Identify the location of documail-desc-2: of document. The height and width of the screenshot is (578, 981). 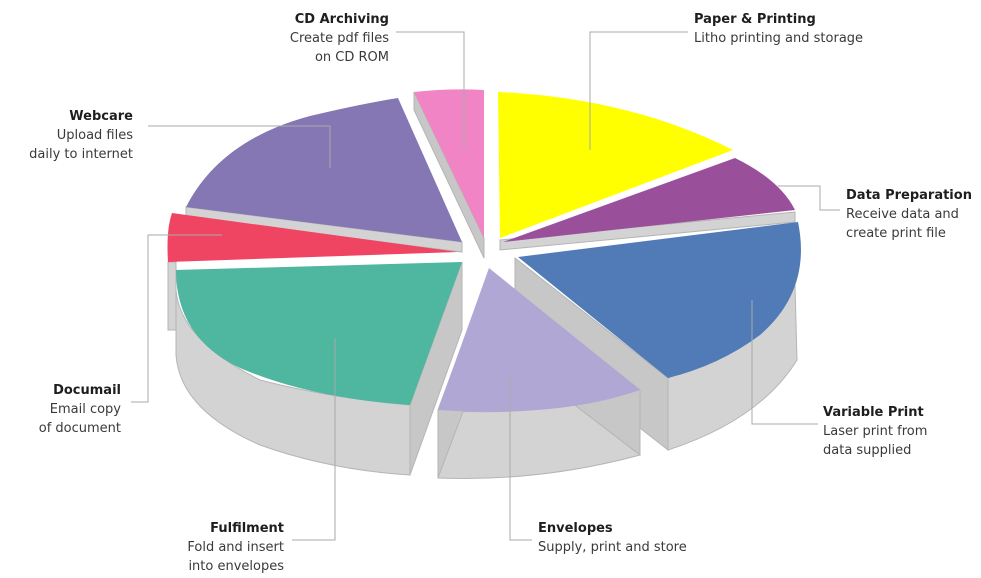
(79, 428).